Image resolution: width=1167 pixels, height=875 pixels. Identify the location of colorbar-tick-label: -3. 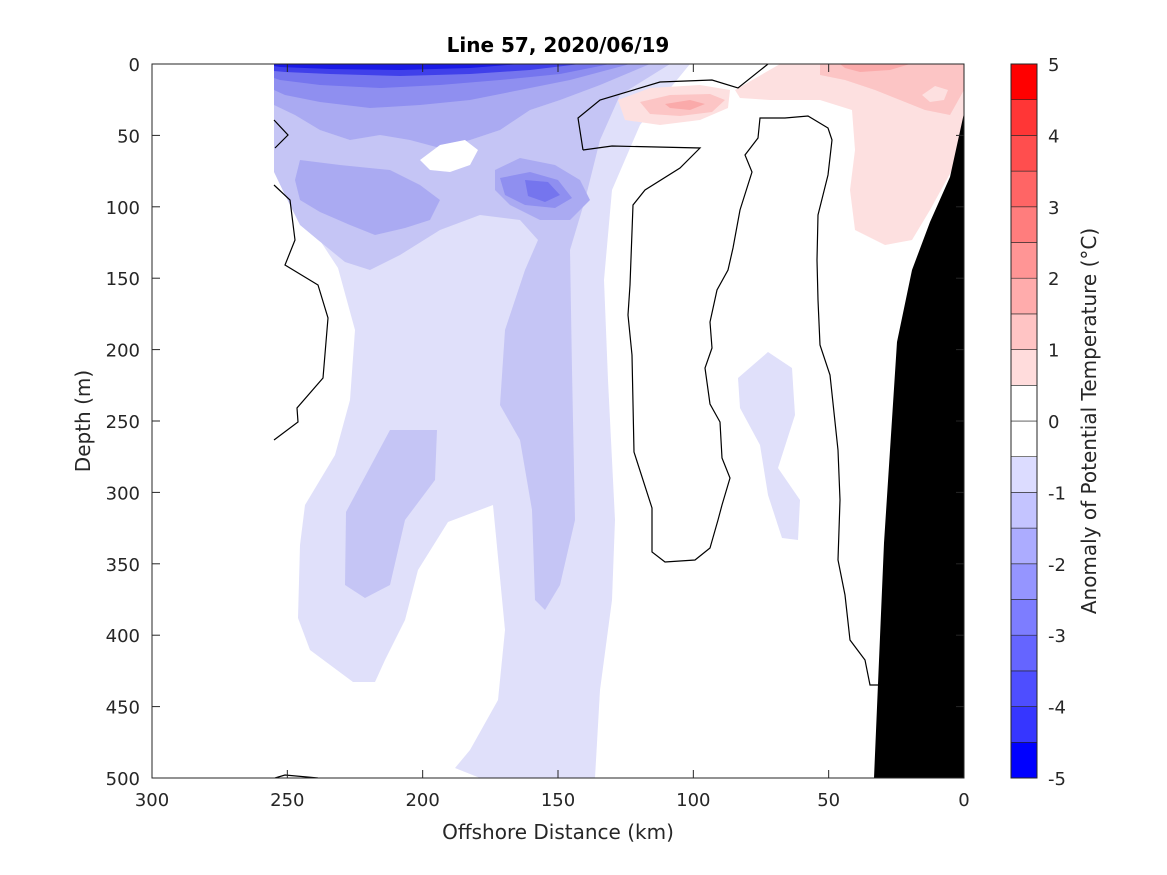
(1057, 636).